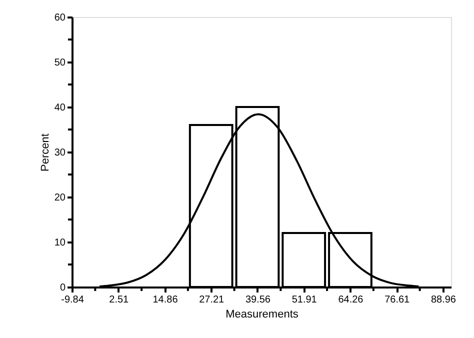 The image size is (474, 338). I want to click on y-tick-label: 10, so click(60, 243).